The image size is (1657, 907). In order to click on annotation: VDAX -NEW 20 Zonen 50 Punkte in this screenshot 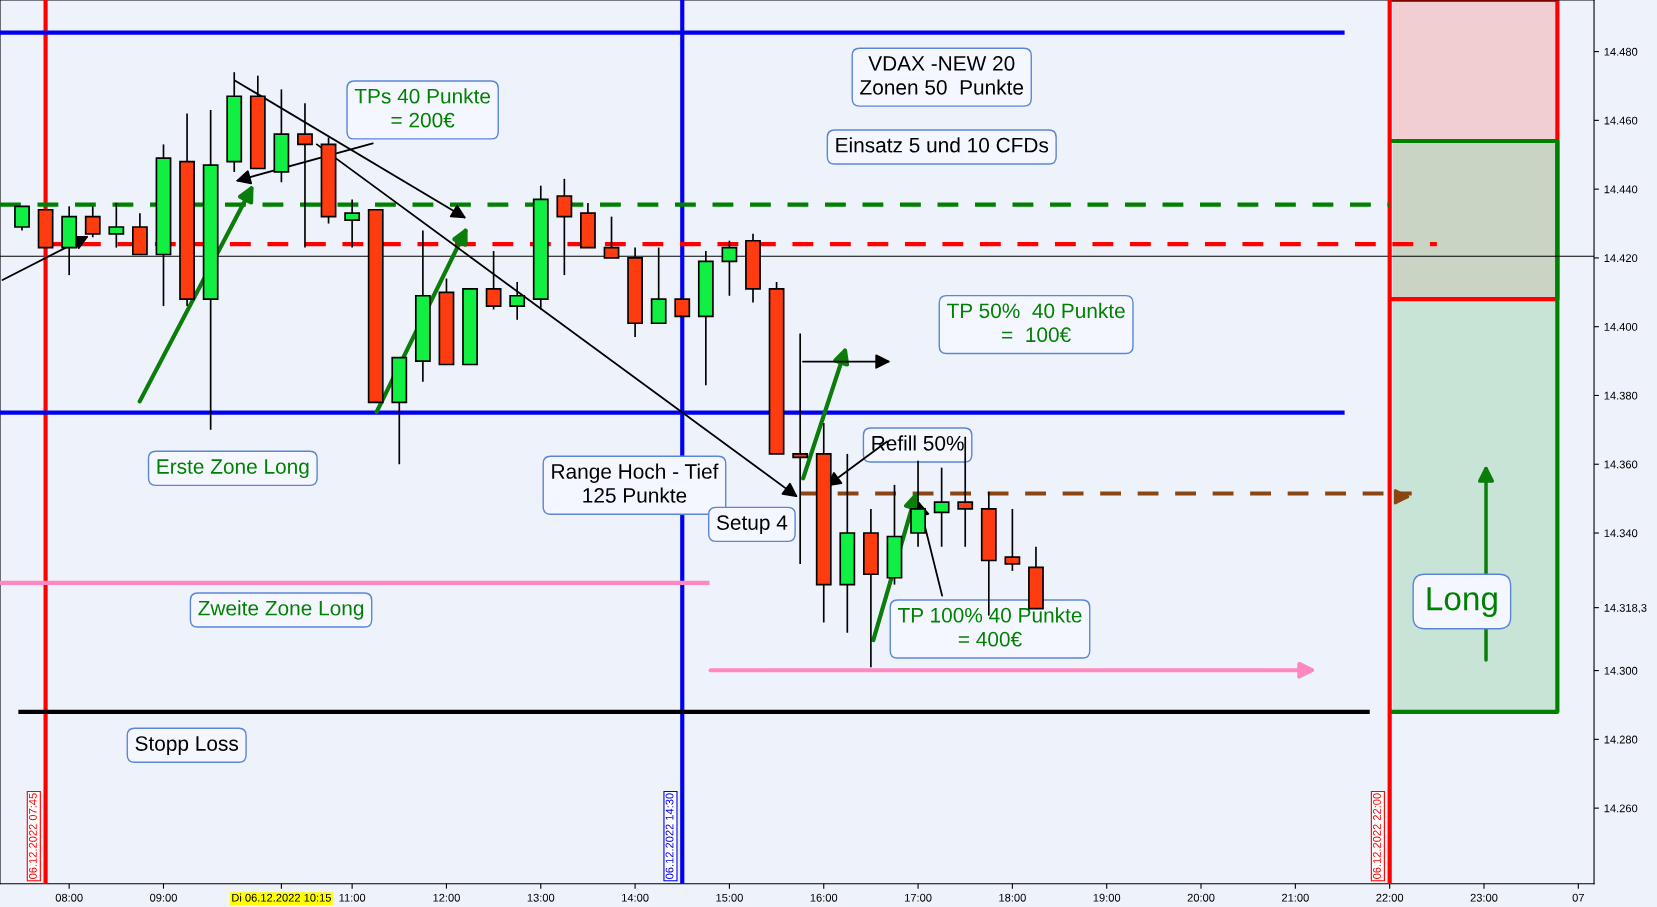, I will do `click(942, 75)`.